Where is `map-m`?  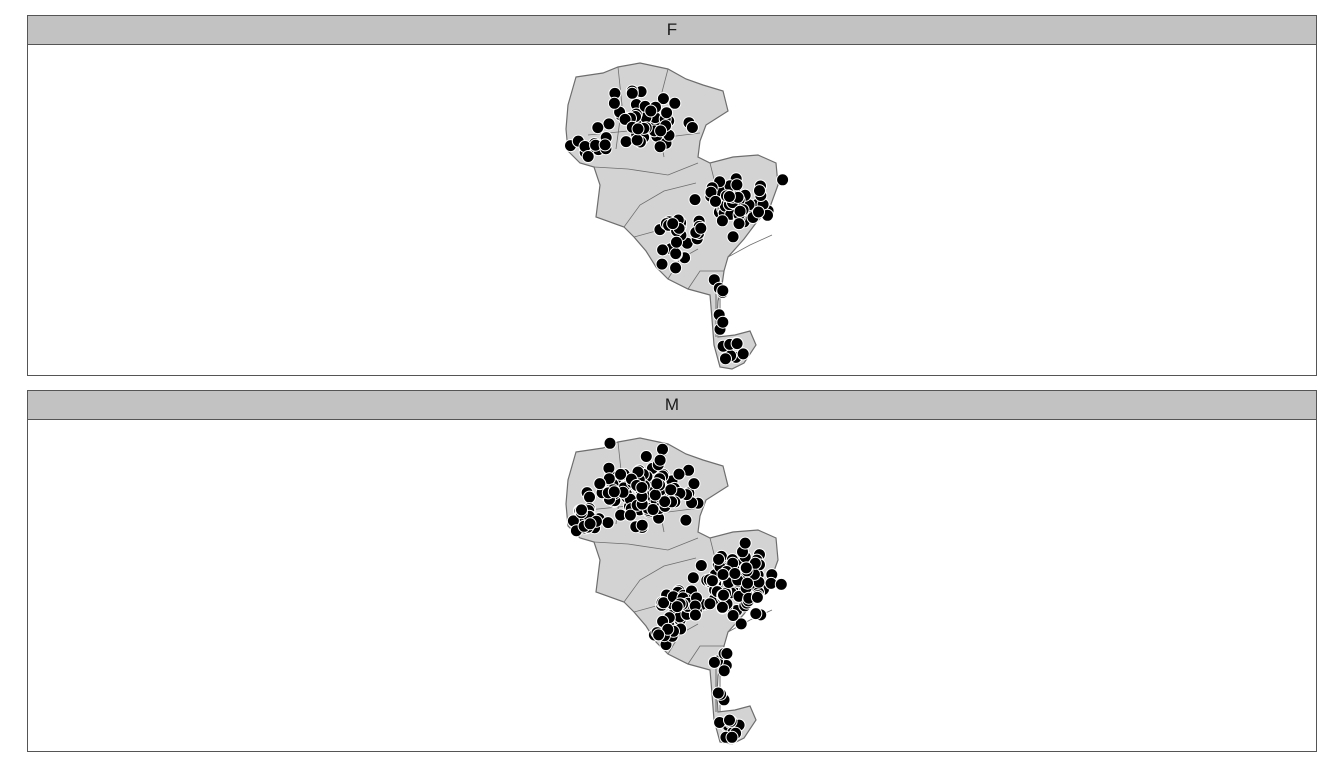
map-m is located at coordinates (676, 590).